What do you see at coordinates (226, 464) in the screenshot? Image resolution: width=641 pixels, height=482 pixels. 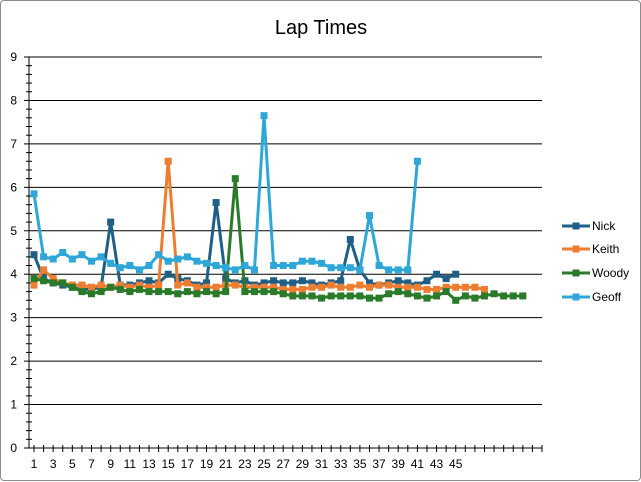 I see `x-tick-label: 21` at bounding box center [226, 464].